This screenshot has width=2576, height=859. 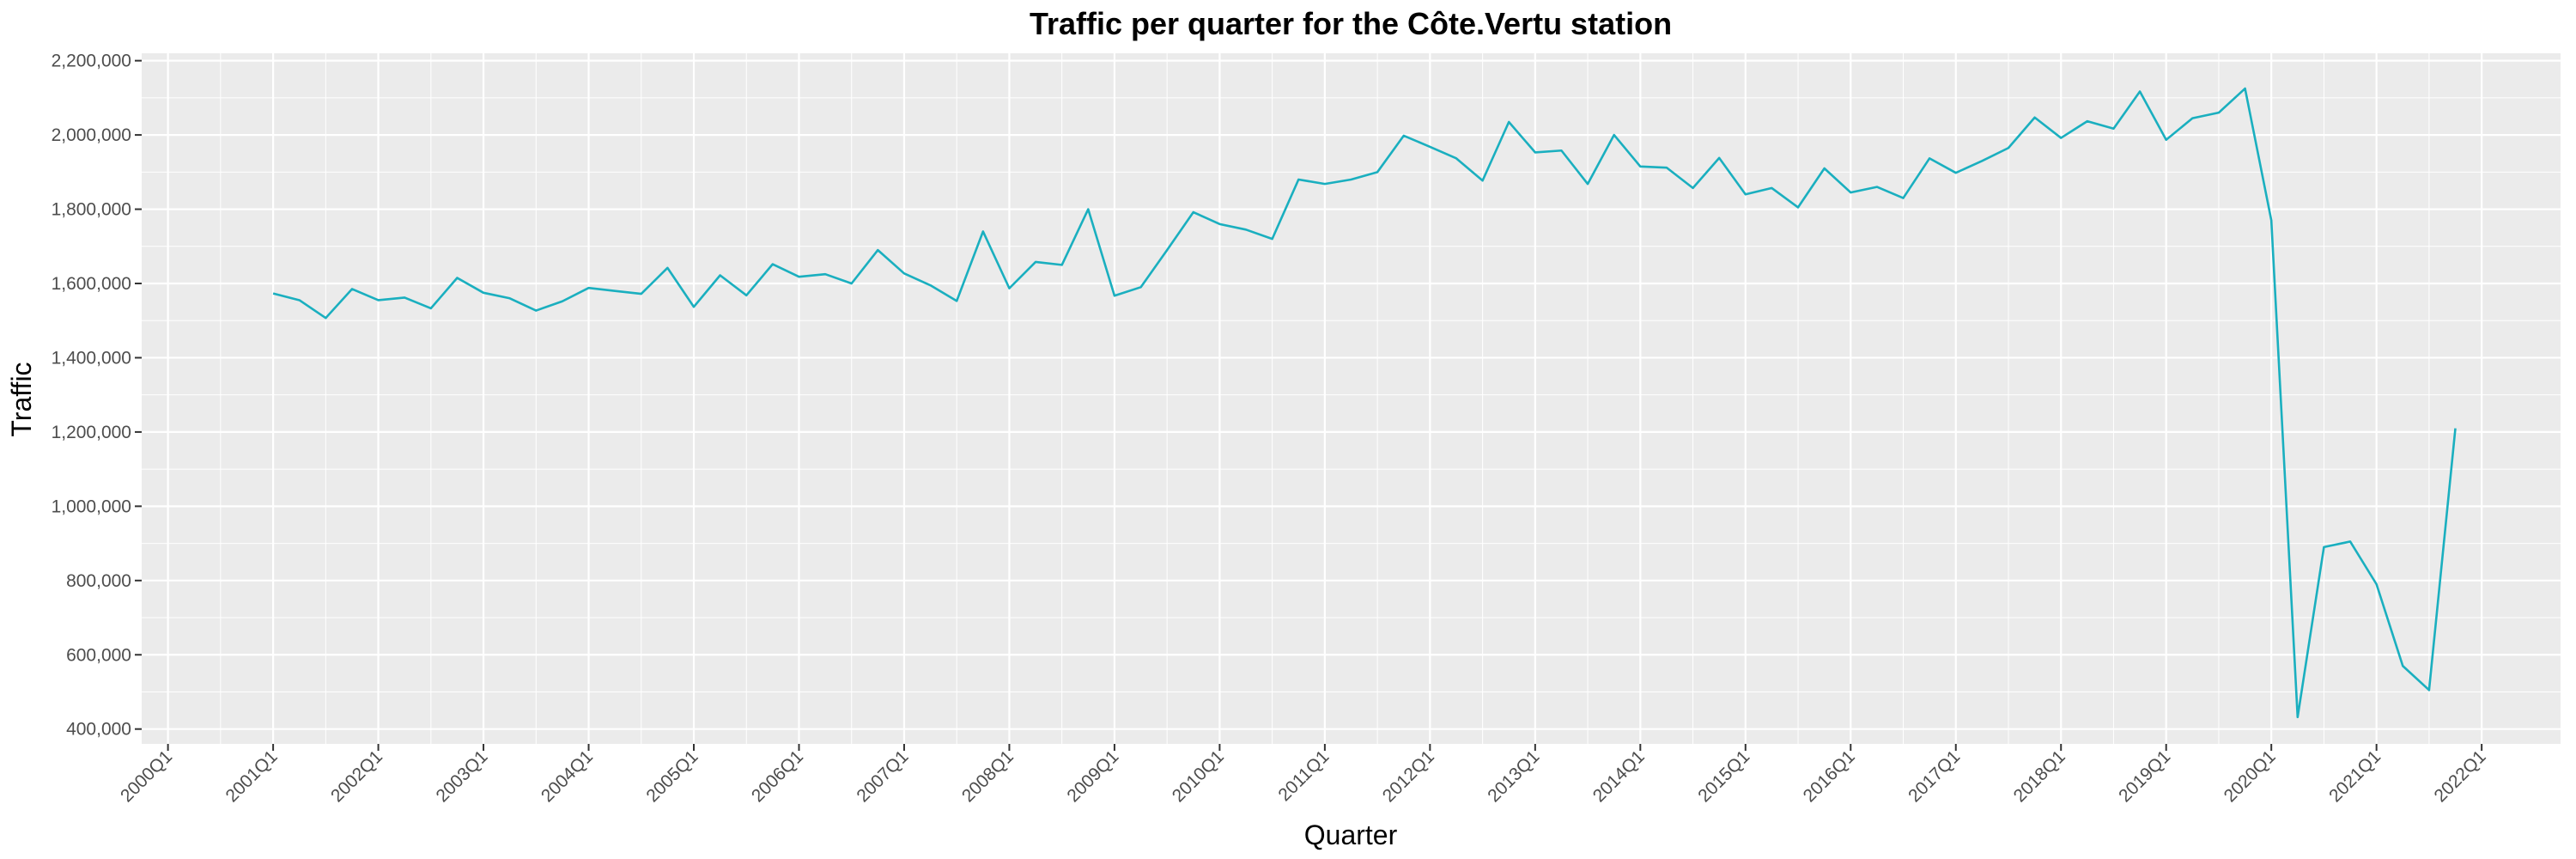 I want to click on y-tick-label: 1,400,000, so click(x=91, y=358).